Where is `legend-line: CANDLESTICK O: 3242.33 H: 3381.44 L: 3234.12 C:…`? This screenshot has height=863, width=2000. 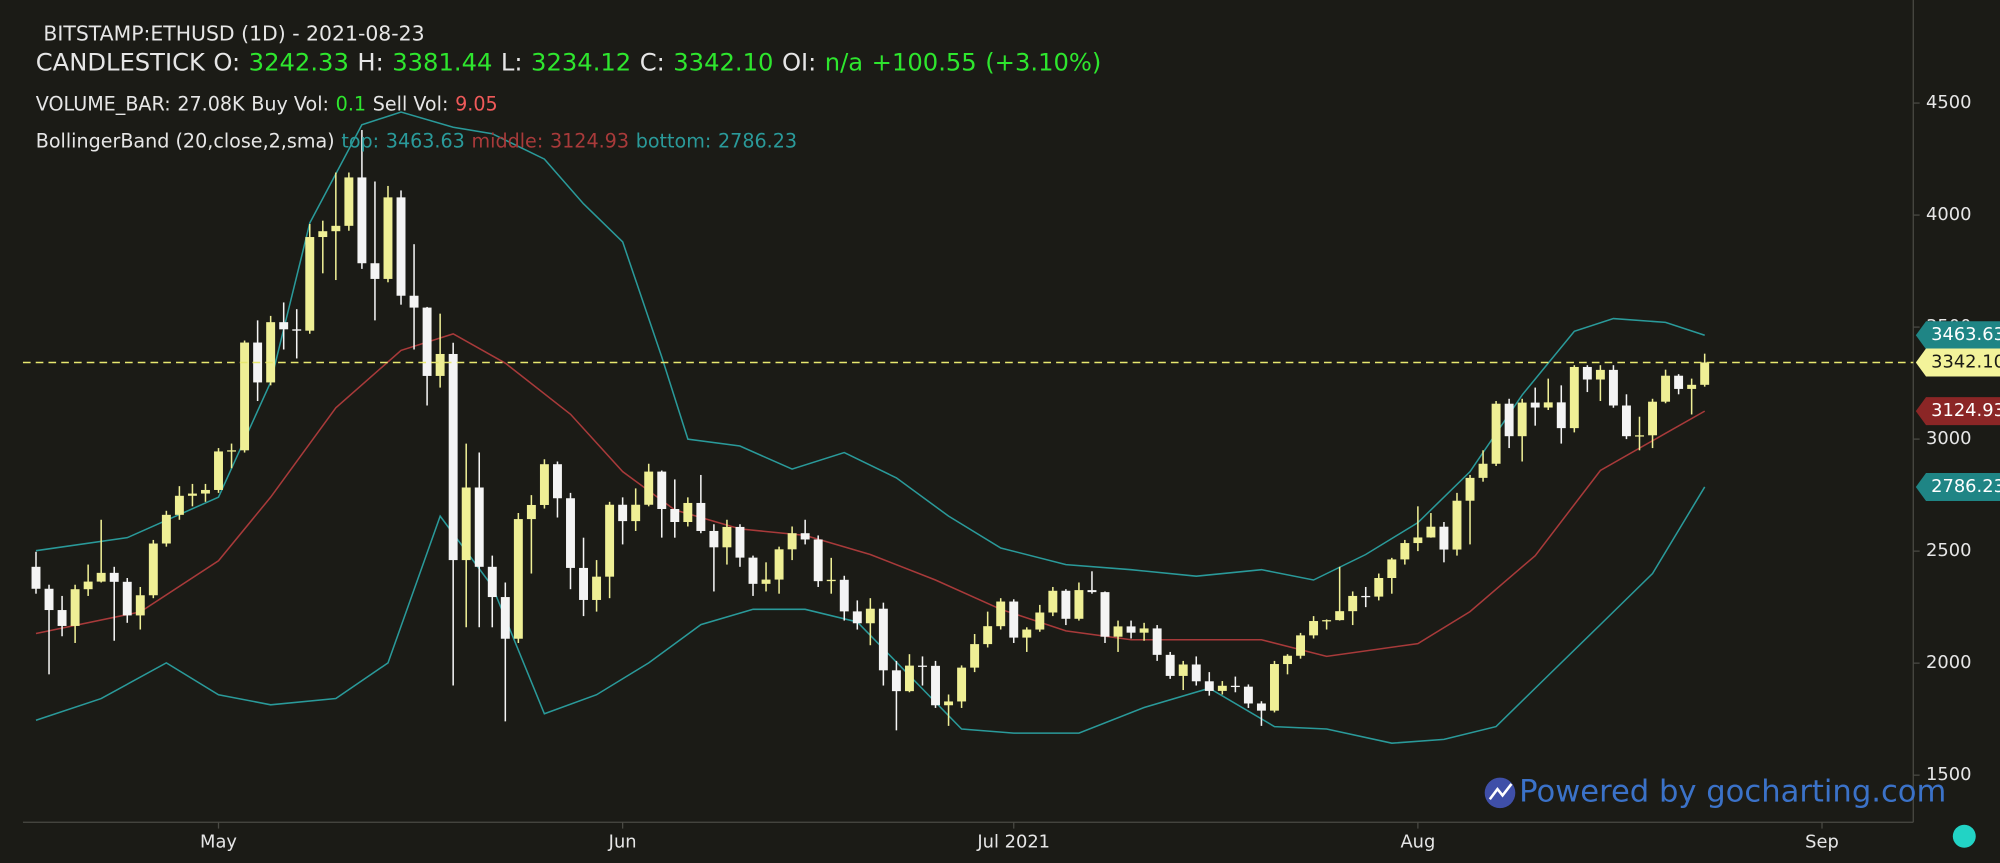 legend-line: CANDLESTICK O: 3242.33 H: 3381.44 L: 3234.12 C:… is located at coordinates (569, 63).